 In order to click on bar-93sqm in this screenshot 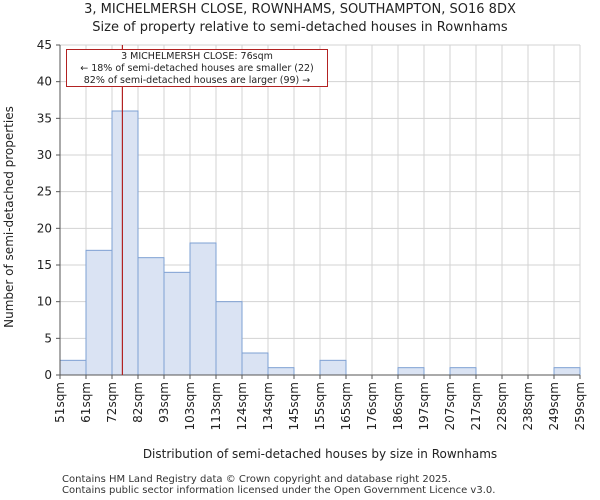, I will do `click(177, 323)`.